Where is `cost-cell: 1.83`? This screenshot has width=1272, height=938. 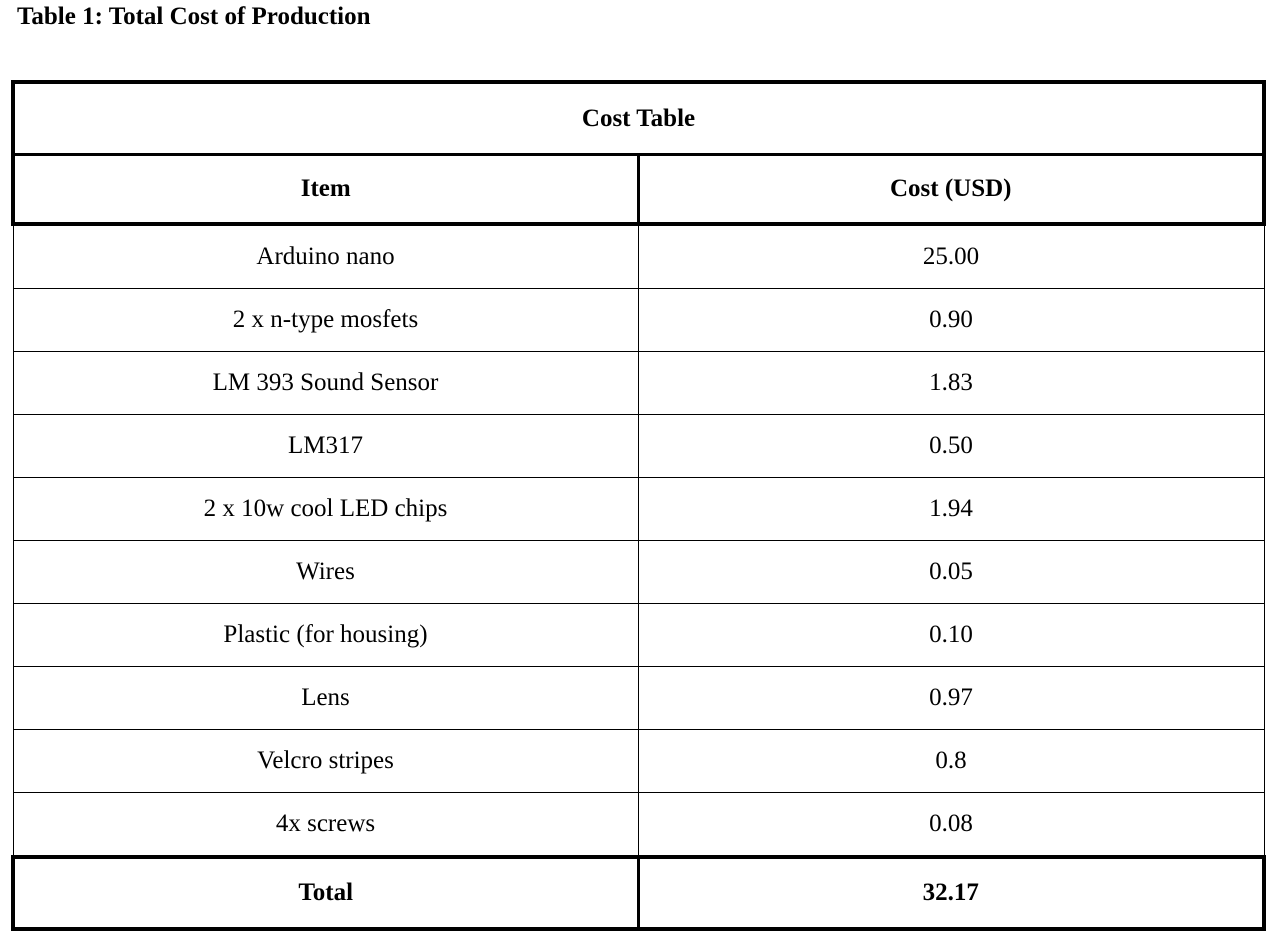 cost-cell: 1.83 is located at coordinates (951, 383).